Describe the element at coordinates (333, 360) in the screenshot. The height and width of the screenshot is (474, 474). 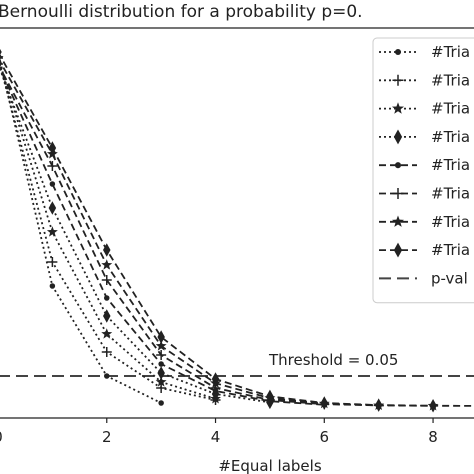
I see `threshold-annotation: Threshold = 0.05` at that location.